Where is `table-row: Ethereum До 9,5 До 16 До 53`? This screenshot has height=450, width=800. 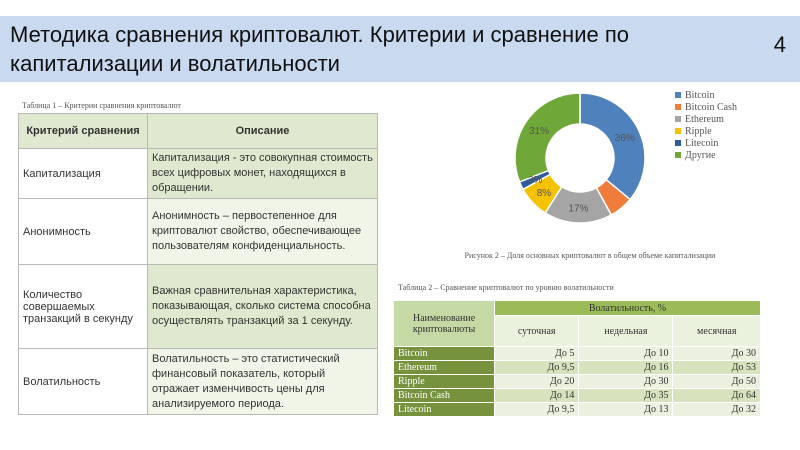 table-row: Ethereum До 9,5 До 16 До 53 is located at coordinates (577, 367).